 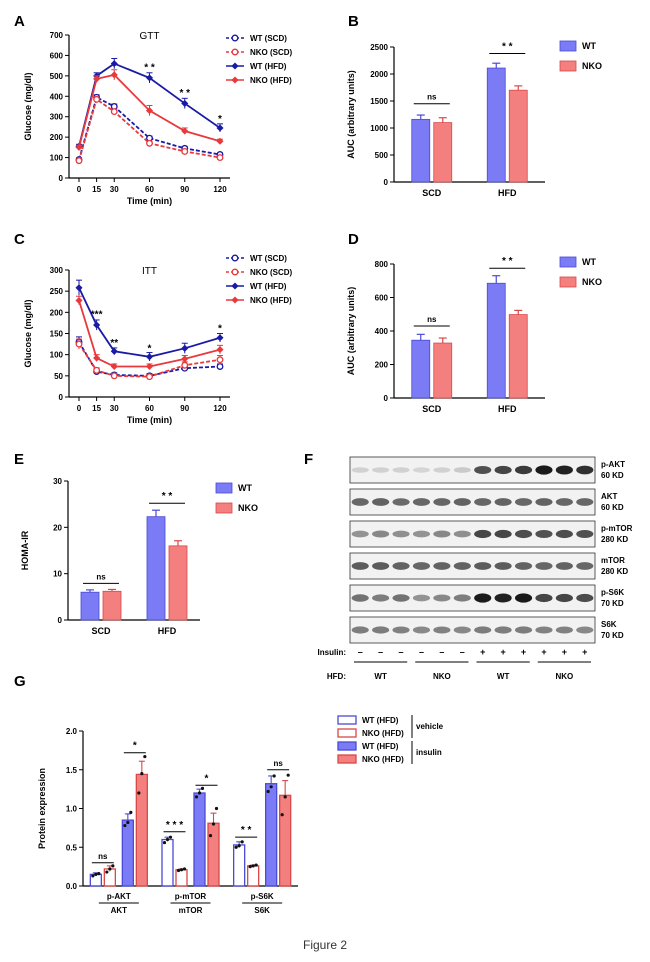 What do you see at coordinates (220, 189) in the screenshot?
I see `gtt-x-tick-label: 120` at bounding box center [220, 189].